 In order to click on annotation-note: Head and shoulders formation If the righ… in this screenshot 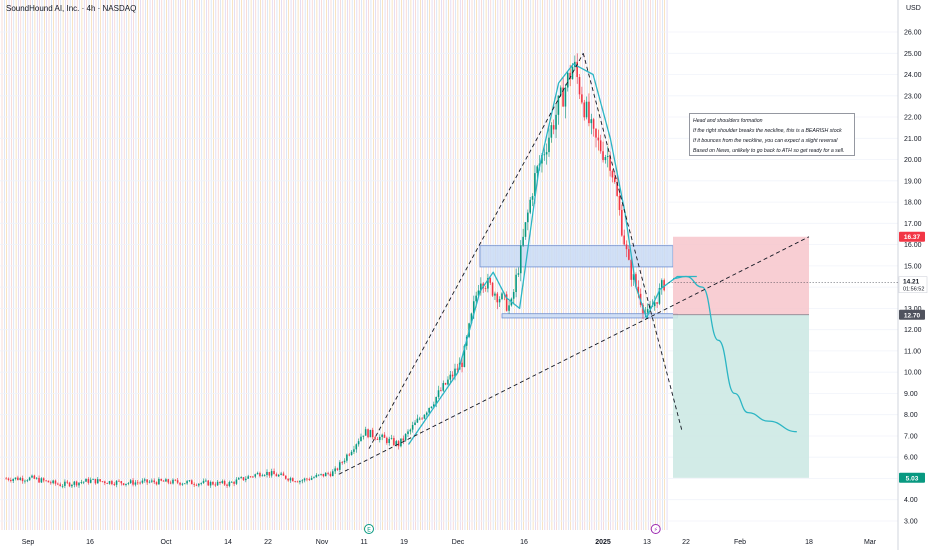, I will do `click(772, 134)`.